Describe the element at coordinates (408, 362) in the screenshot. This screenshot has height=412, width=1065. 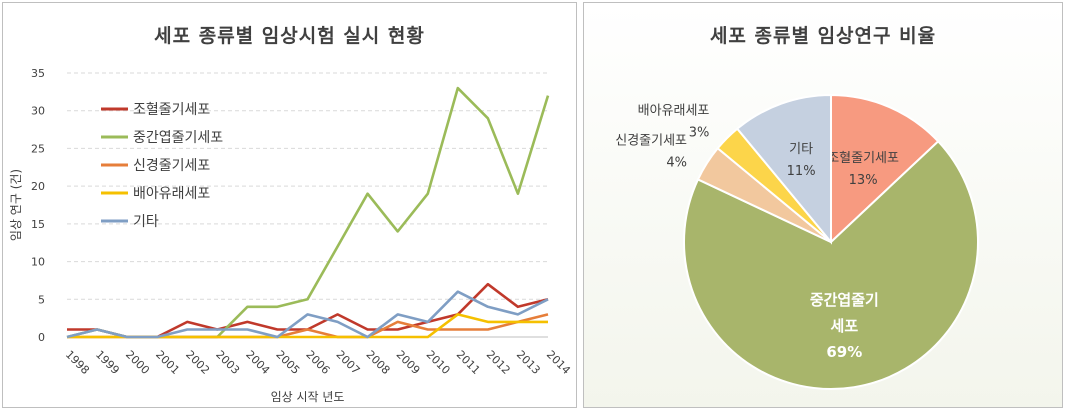
I see `x-tick-label: 2009` at that location.